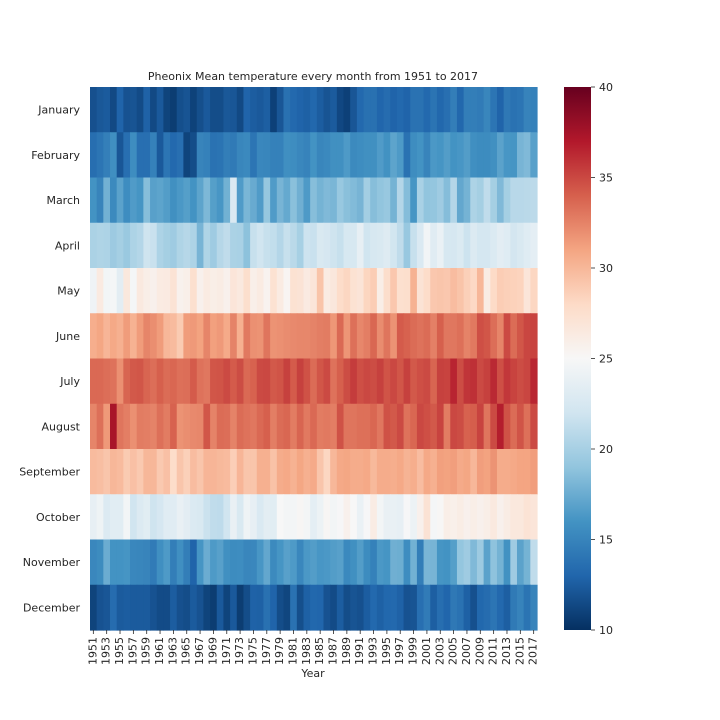  What do you see at coordinates (146, 651) in the screenshot?
I see `x-tick-label: 1959` at bounding box center [146, 651].